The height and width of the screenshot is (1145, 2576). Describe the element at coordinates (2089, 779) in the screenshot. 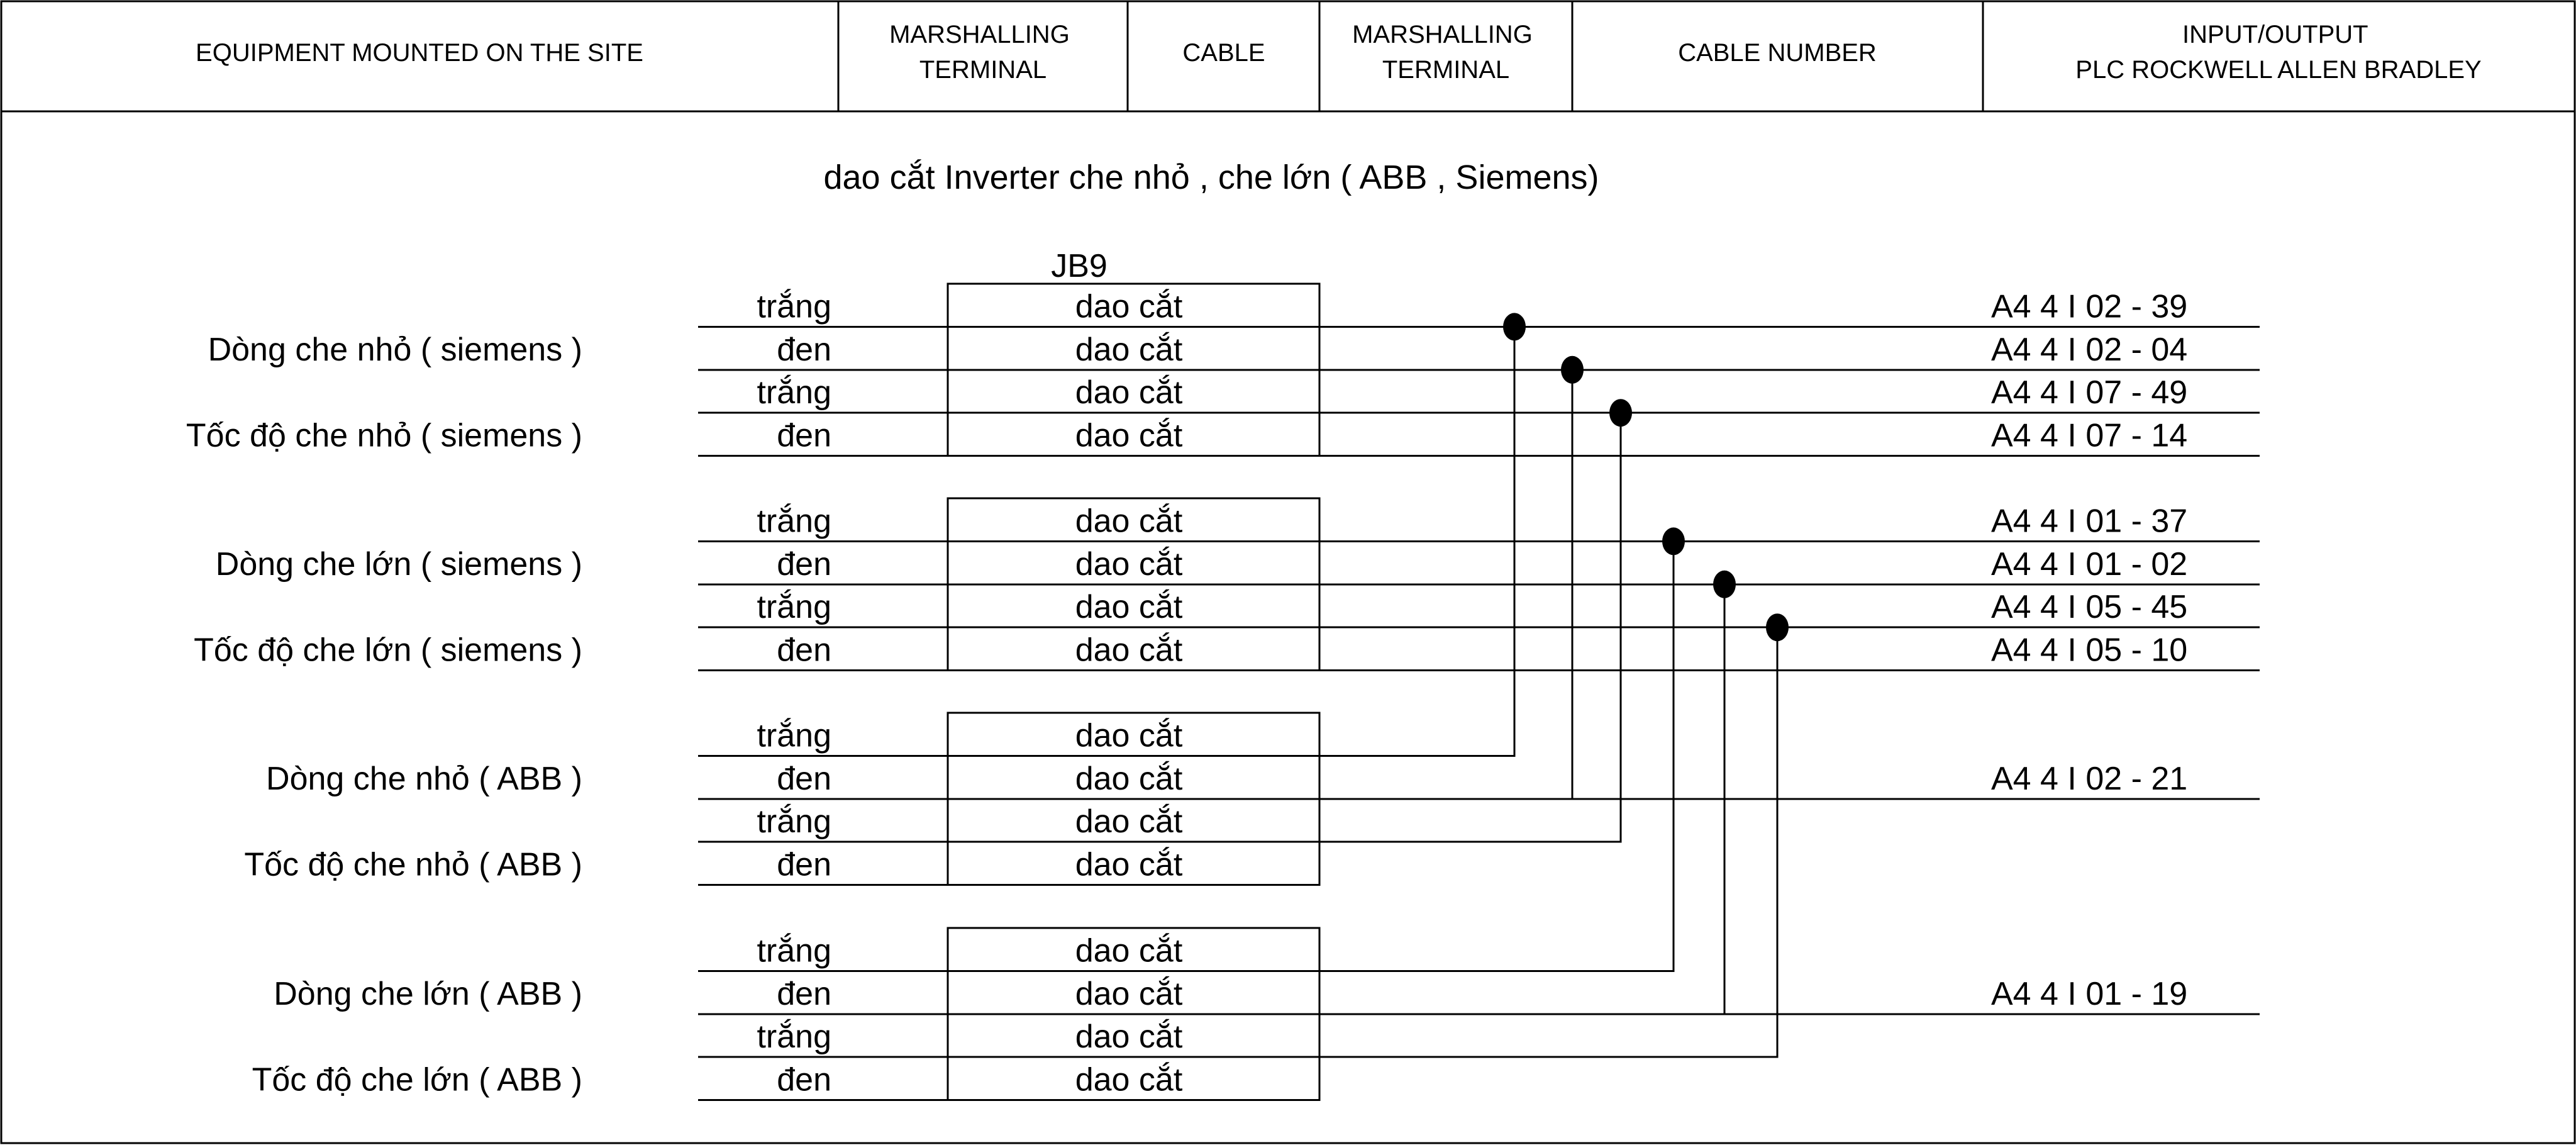

I see `plc-io-address: A4 4 I 02 - 21` at that location.